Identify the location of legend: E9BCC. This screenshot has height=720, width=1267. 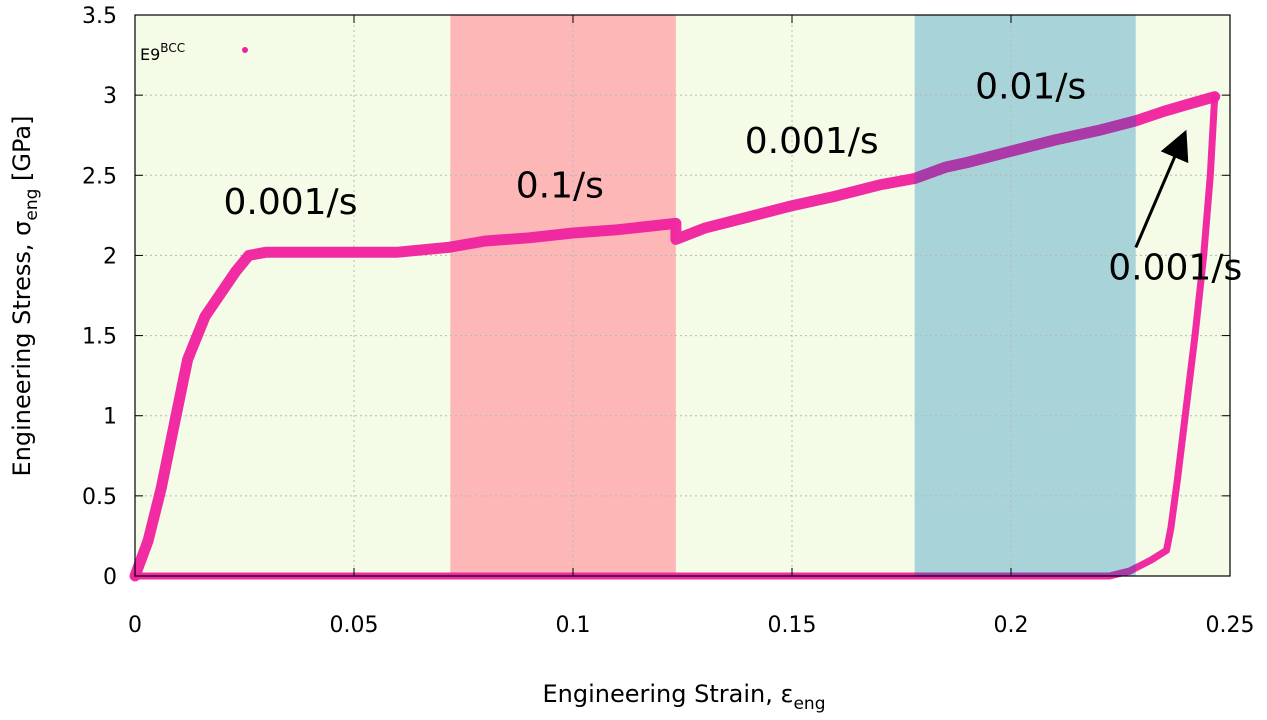
(194, 52).